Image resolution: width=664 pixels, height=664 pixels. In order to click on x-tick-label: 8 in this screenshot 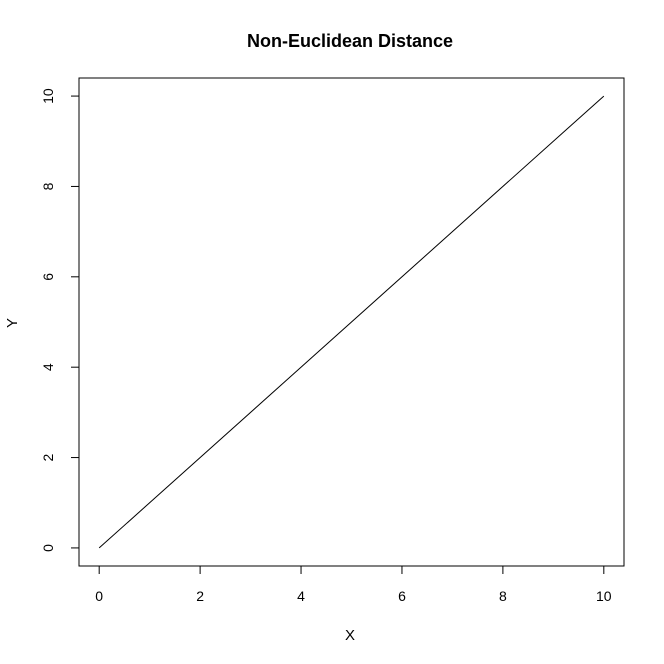, I will do `click(503, 596)`.